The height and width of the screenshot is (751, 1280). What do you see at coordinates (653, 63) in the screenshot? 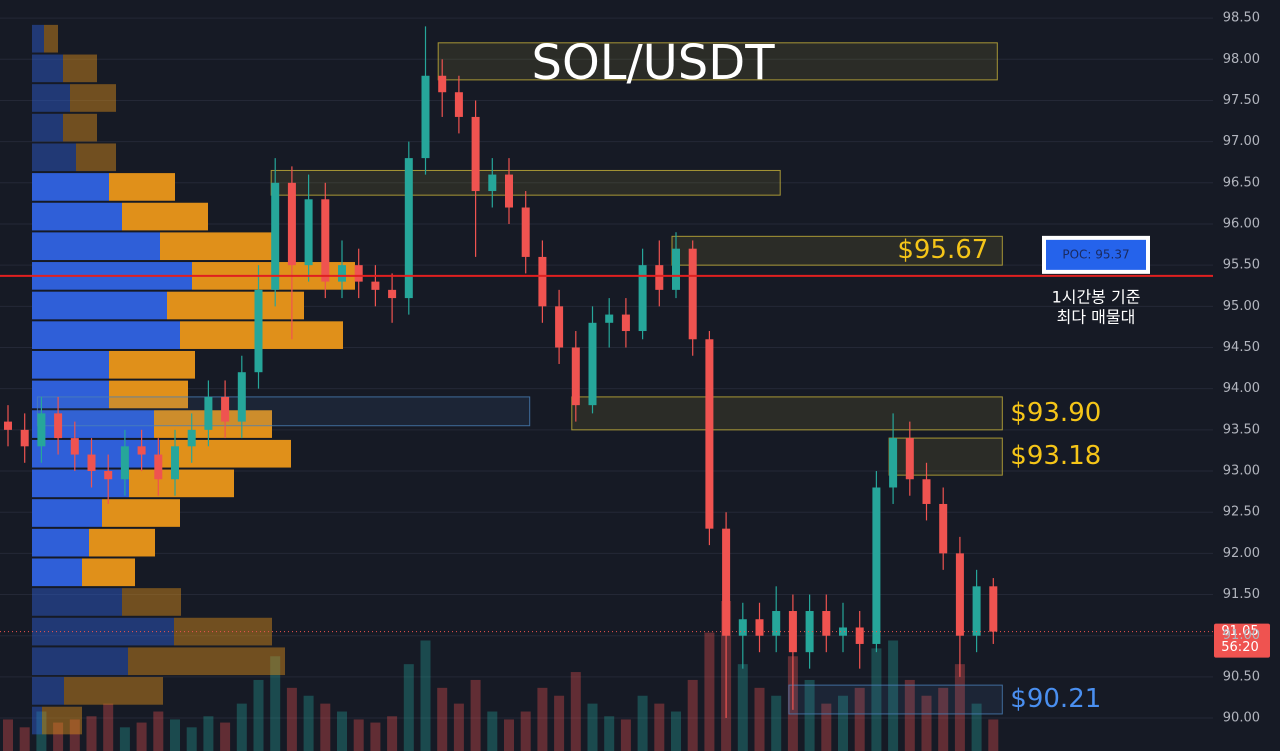
I see `chart-title: SOL/USDT` at bounding box center [653, 63].